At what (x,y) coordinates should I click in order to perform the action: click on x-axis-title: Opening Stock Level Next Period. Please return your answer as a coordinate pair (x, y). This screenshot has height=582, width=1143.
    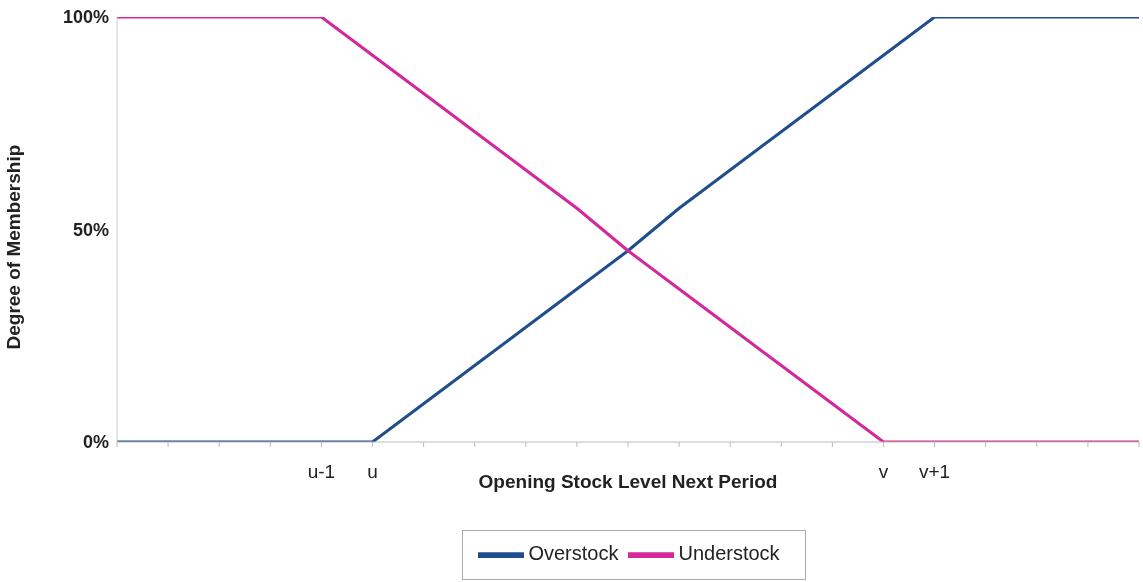
    Looking at the image, I should click on (628, 482).